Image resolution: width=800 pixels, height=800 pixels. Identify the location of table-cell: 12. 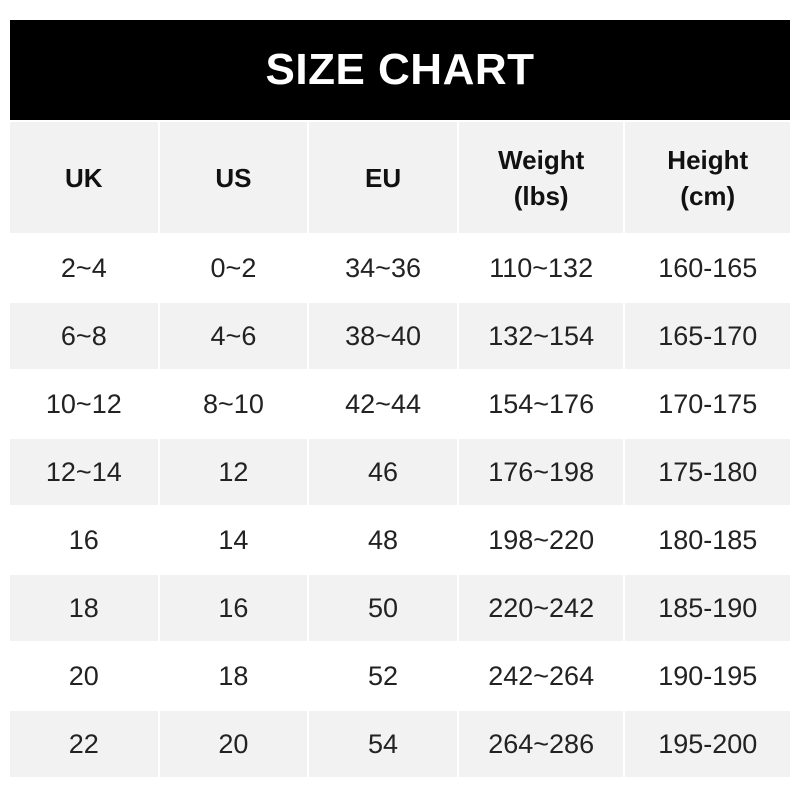
(233, 472).